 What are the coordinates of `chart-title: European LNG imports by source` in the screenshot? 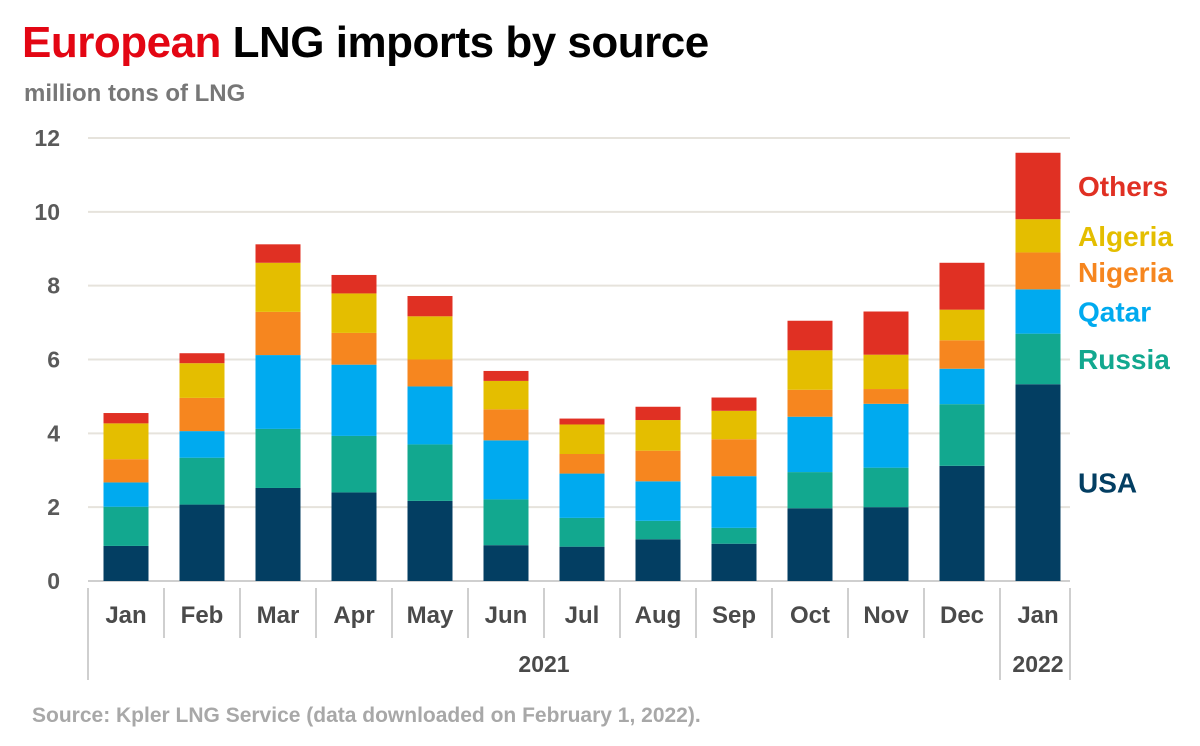 It's located at (365, 43).